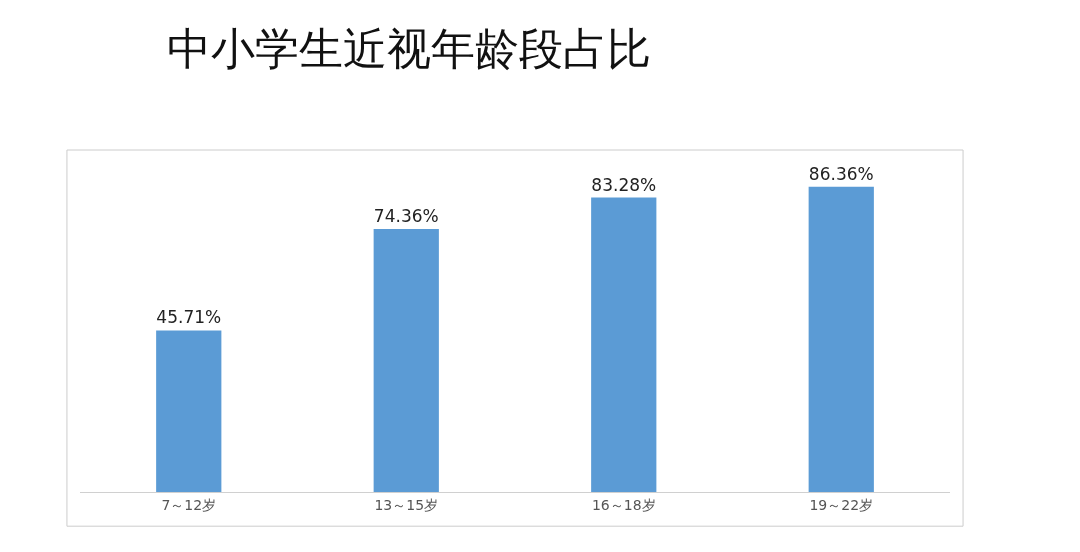  Describe the element at coordinates (623, 504) in the screenshot. I see `x-tick-label: 16～18岁` at that location.